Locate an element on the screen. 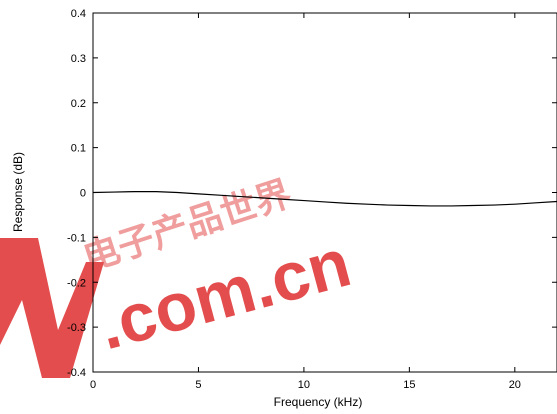  watermark-w-logo is located at coordinates (52, 308).